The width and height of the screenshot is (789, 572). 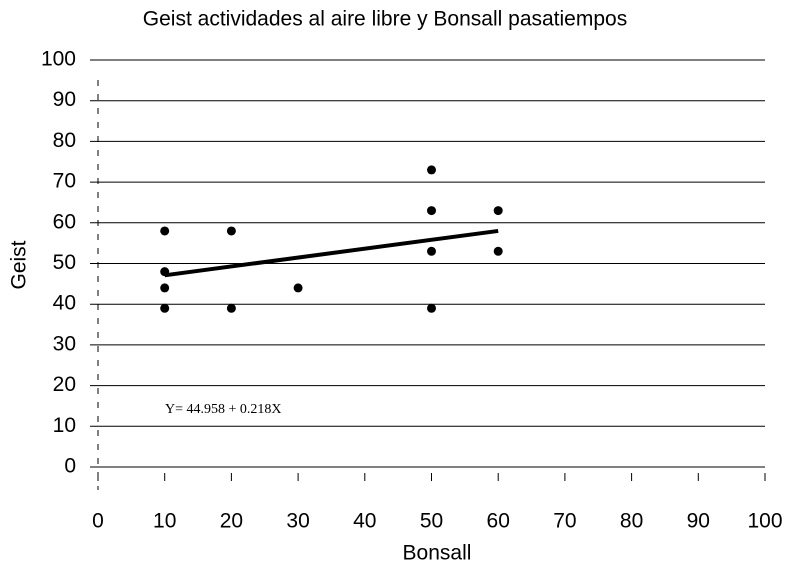 I want to click on y-tick-label: 70, so click(x=64, y=181).